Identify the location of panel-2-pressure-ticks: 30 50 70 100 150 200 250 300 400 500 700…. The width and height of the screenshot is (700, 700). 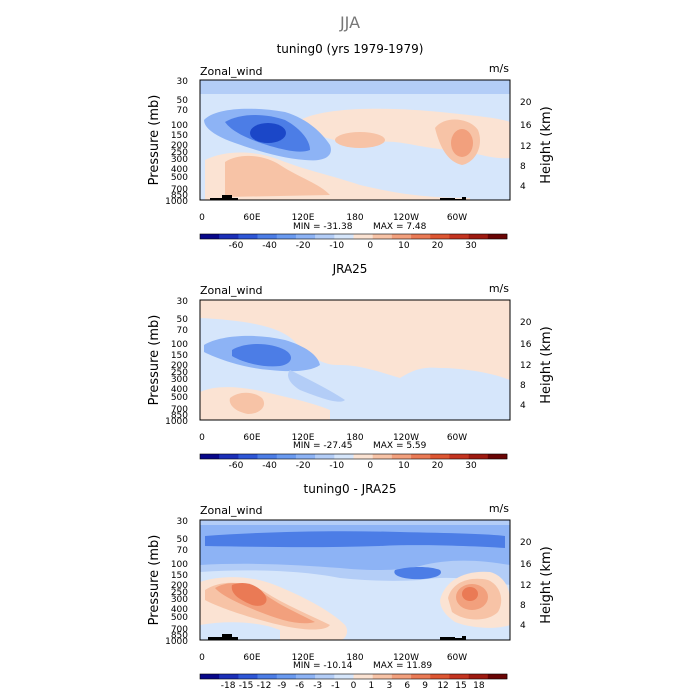
(176, 362).